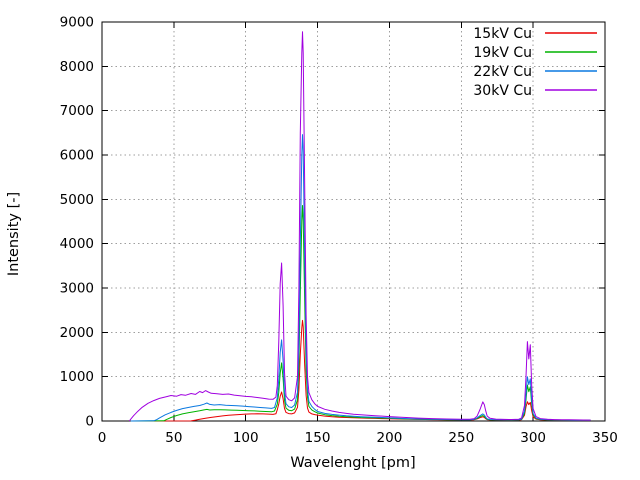  I want to click on y-tick-label: 1000, so click(77, 377).